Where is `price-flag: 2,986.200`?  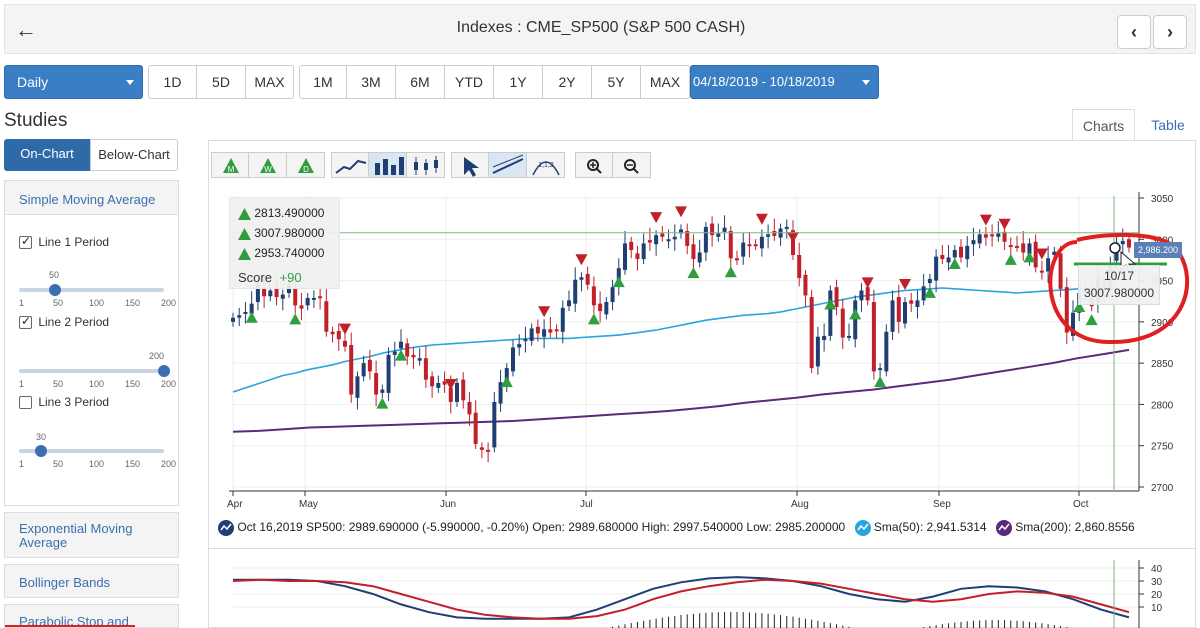
price-flag: 2,986.200 is located at coordinates (1158, 250).